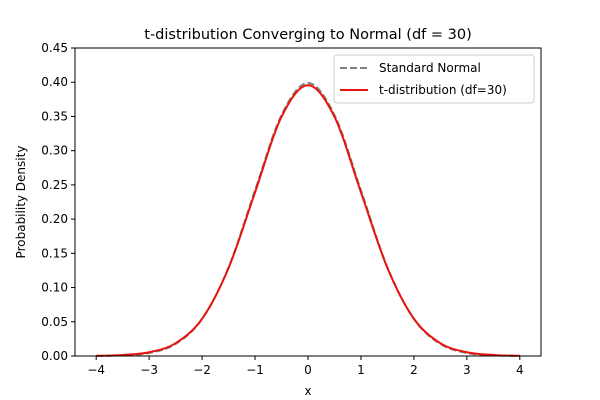 Image resolution: width=600 pixels, height=400 pixels. What do you see at coordinates (467, 370) in the screenshot?
I see `x-tick-label: 3` at bounding box center [467, 370].